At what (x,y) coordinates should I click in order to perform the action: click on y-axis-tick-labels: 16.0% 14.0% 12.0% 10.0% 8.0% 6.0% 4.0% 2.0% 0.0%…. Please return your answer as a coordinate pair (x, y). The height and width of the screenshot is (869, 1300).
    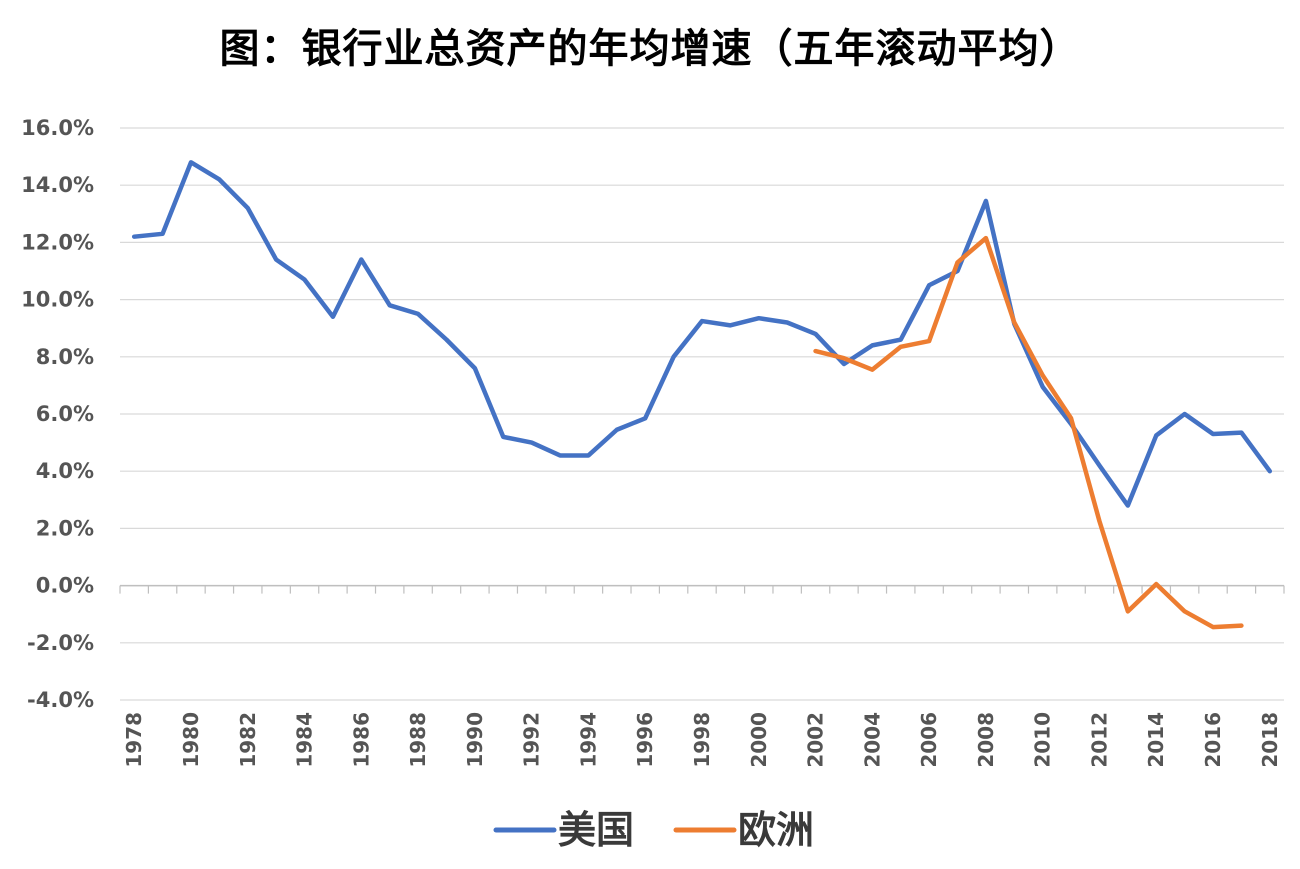
    Looking at the image, I should click on (57, 414).